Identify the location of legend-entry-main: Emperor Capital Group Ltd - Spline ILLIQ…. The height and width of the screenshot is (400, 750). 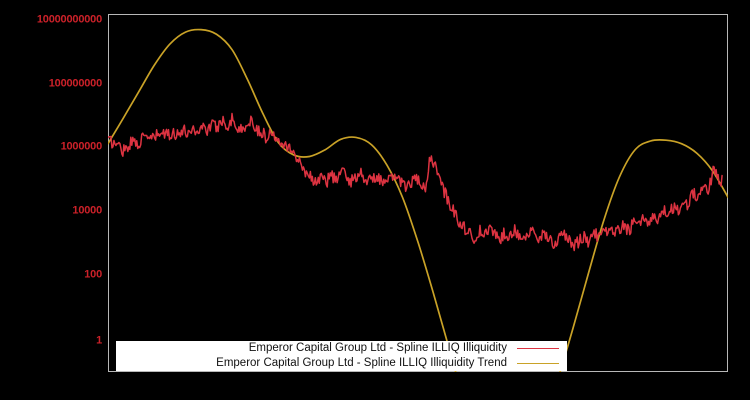
(341, 348).